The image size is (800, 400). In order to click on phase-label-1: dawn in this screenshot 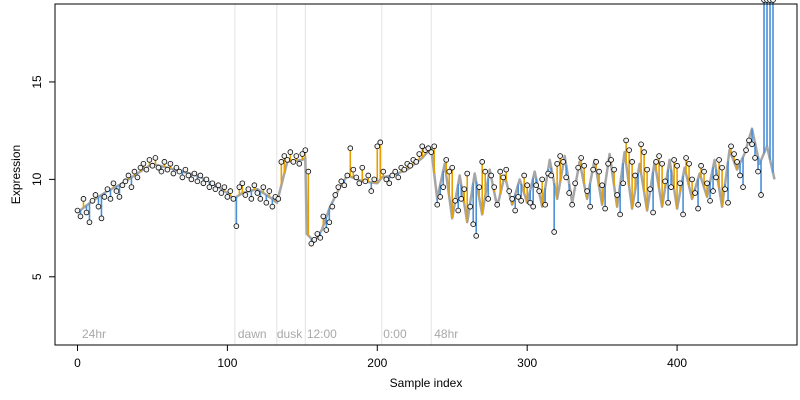, I will do `click(252, 334)`.